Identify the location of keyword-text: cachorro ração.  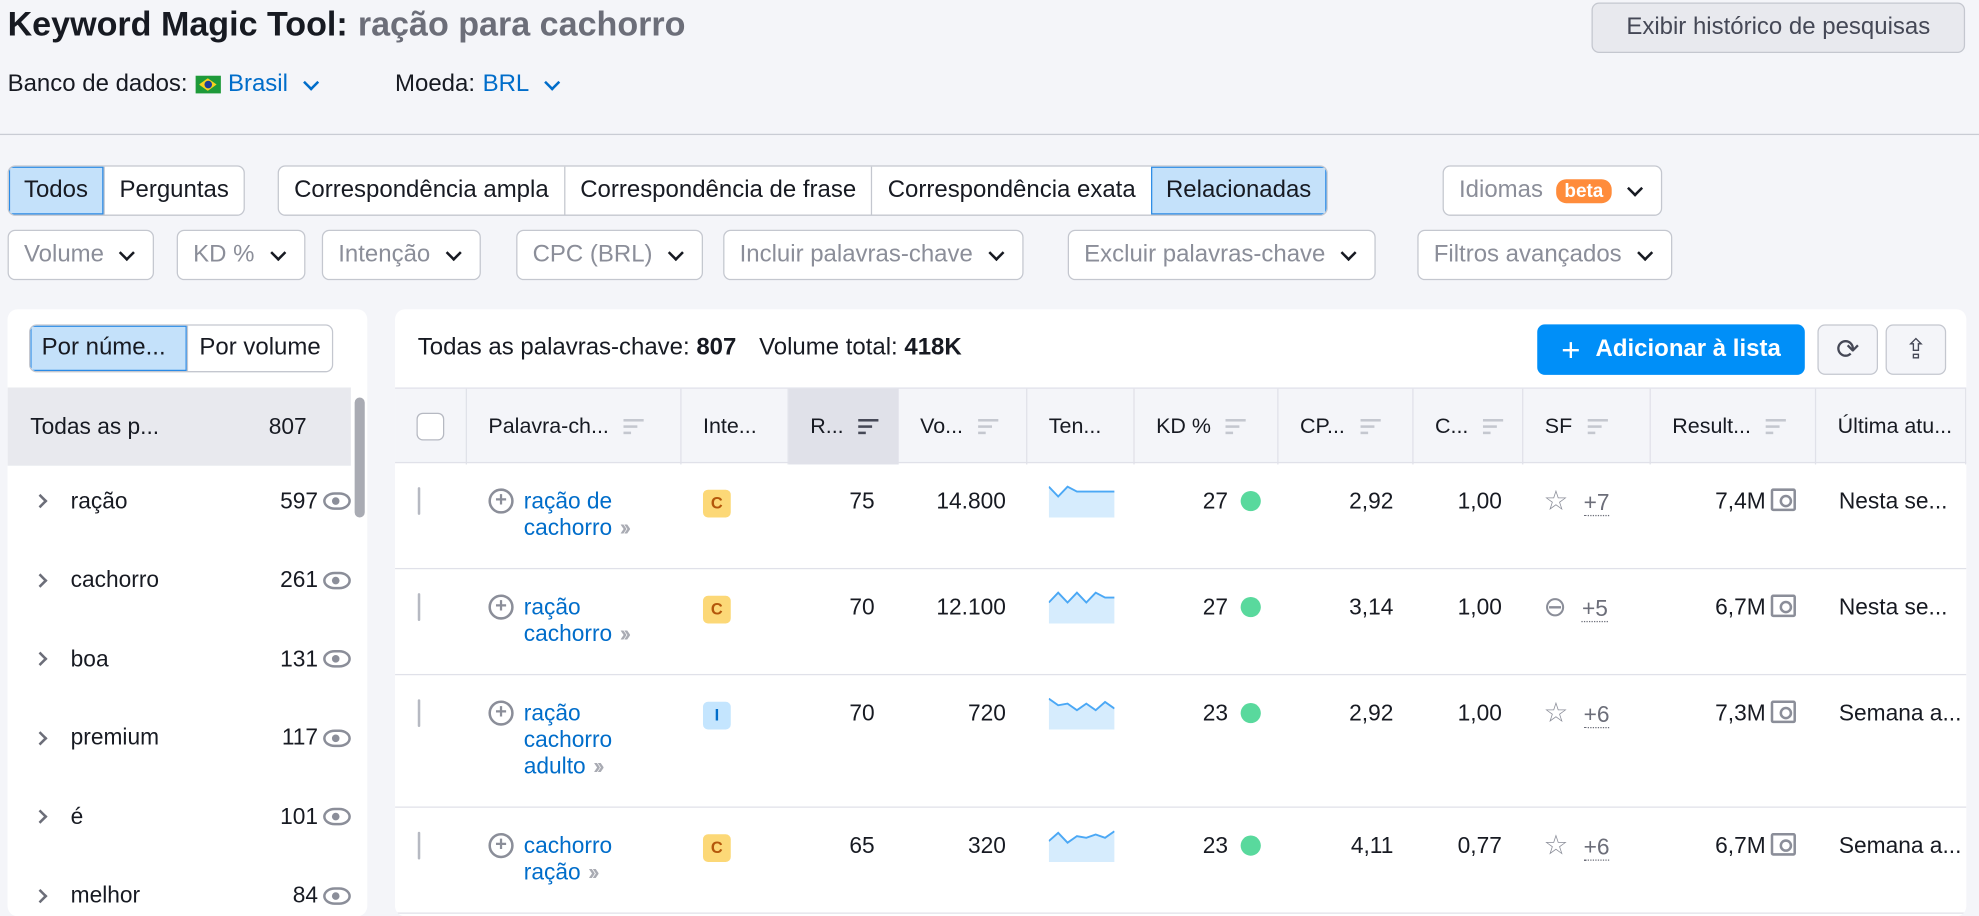
(568, 858).